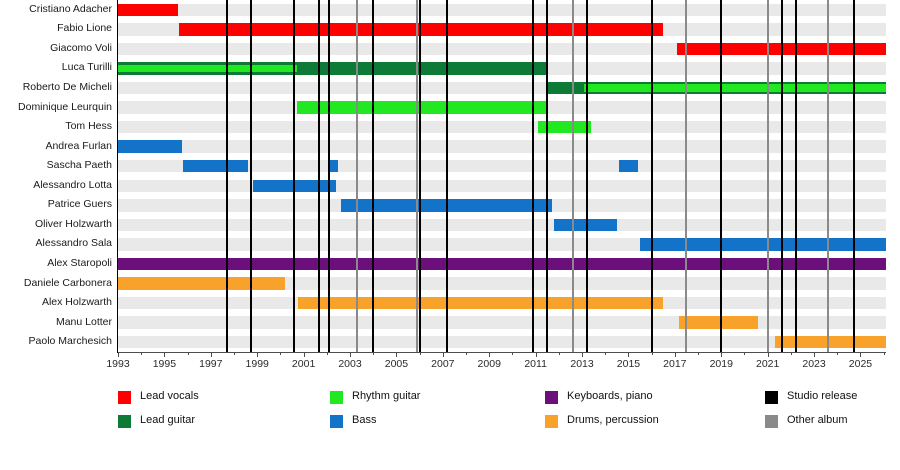  Describe the element at coordinates (767, 364) in the screenshot. I see `x-axis-tick-label: 2021` at that location.